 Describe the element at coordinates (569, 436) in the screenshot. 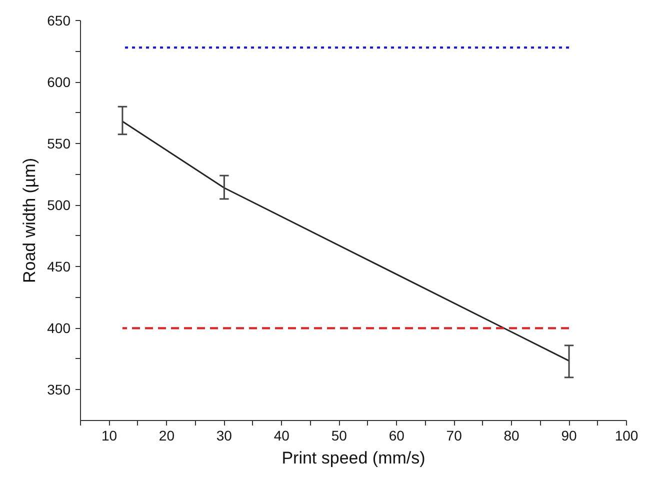

I see `x-tick-label: 90` at that location.